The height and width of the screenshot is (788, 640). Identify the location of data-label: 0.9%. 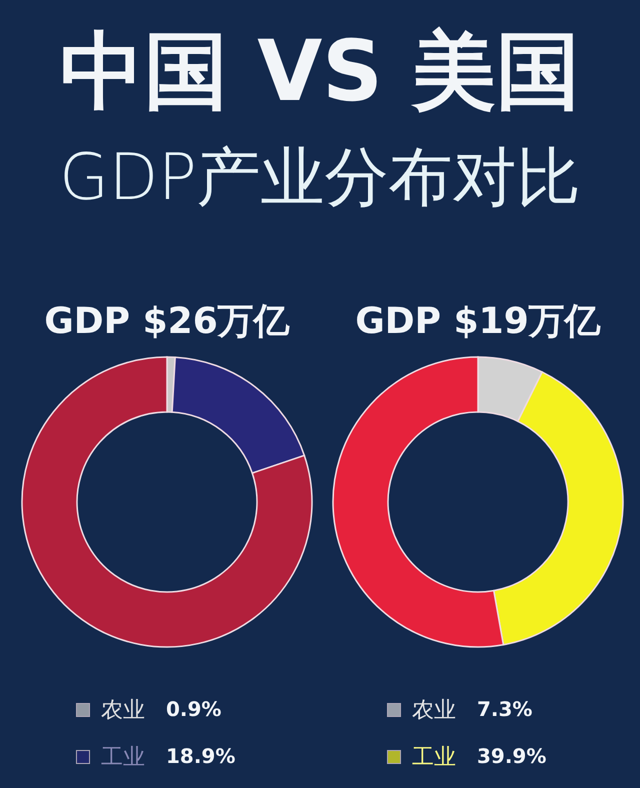
(194, 709).